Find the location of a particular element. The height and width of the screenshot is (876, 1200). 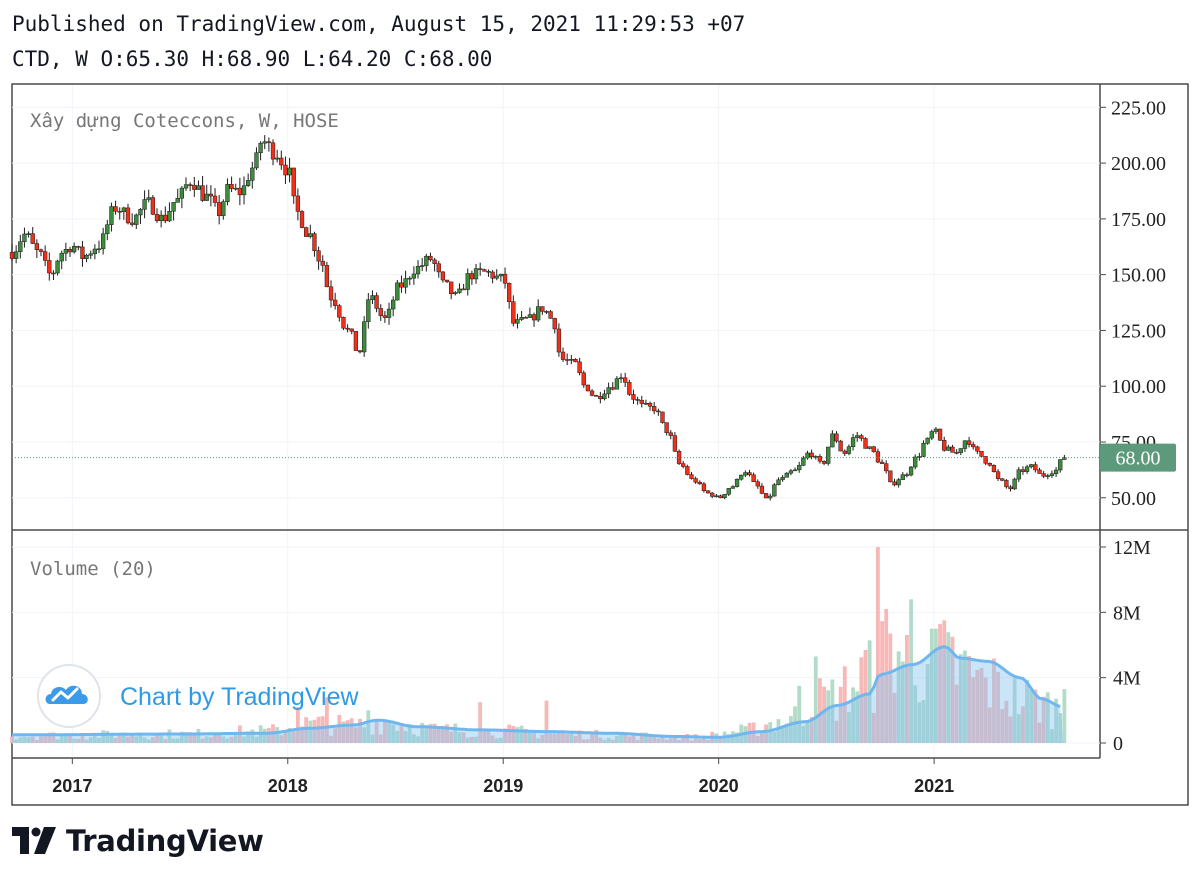

volume-tick-label: 12M is located at coordinates (1132, 548).